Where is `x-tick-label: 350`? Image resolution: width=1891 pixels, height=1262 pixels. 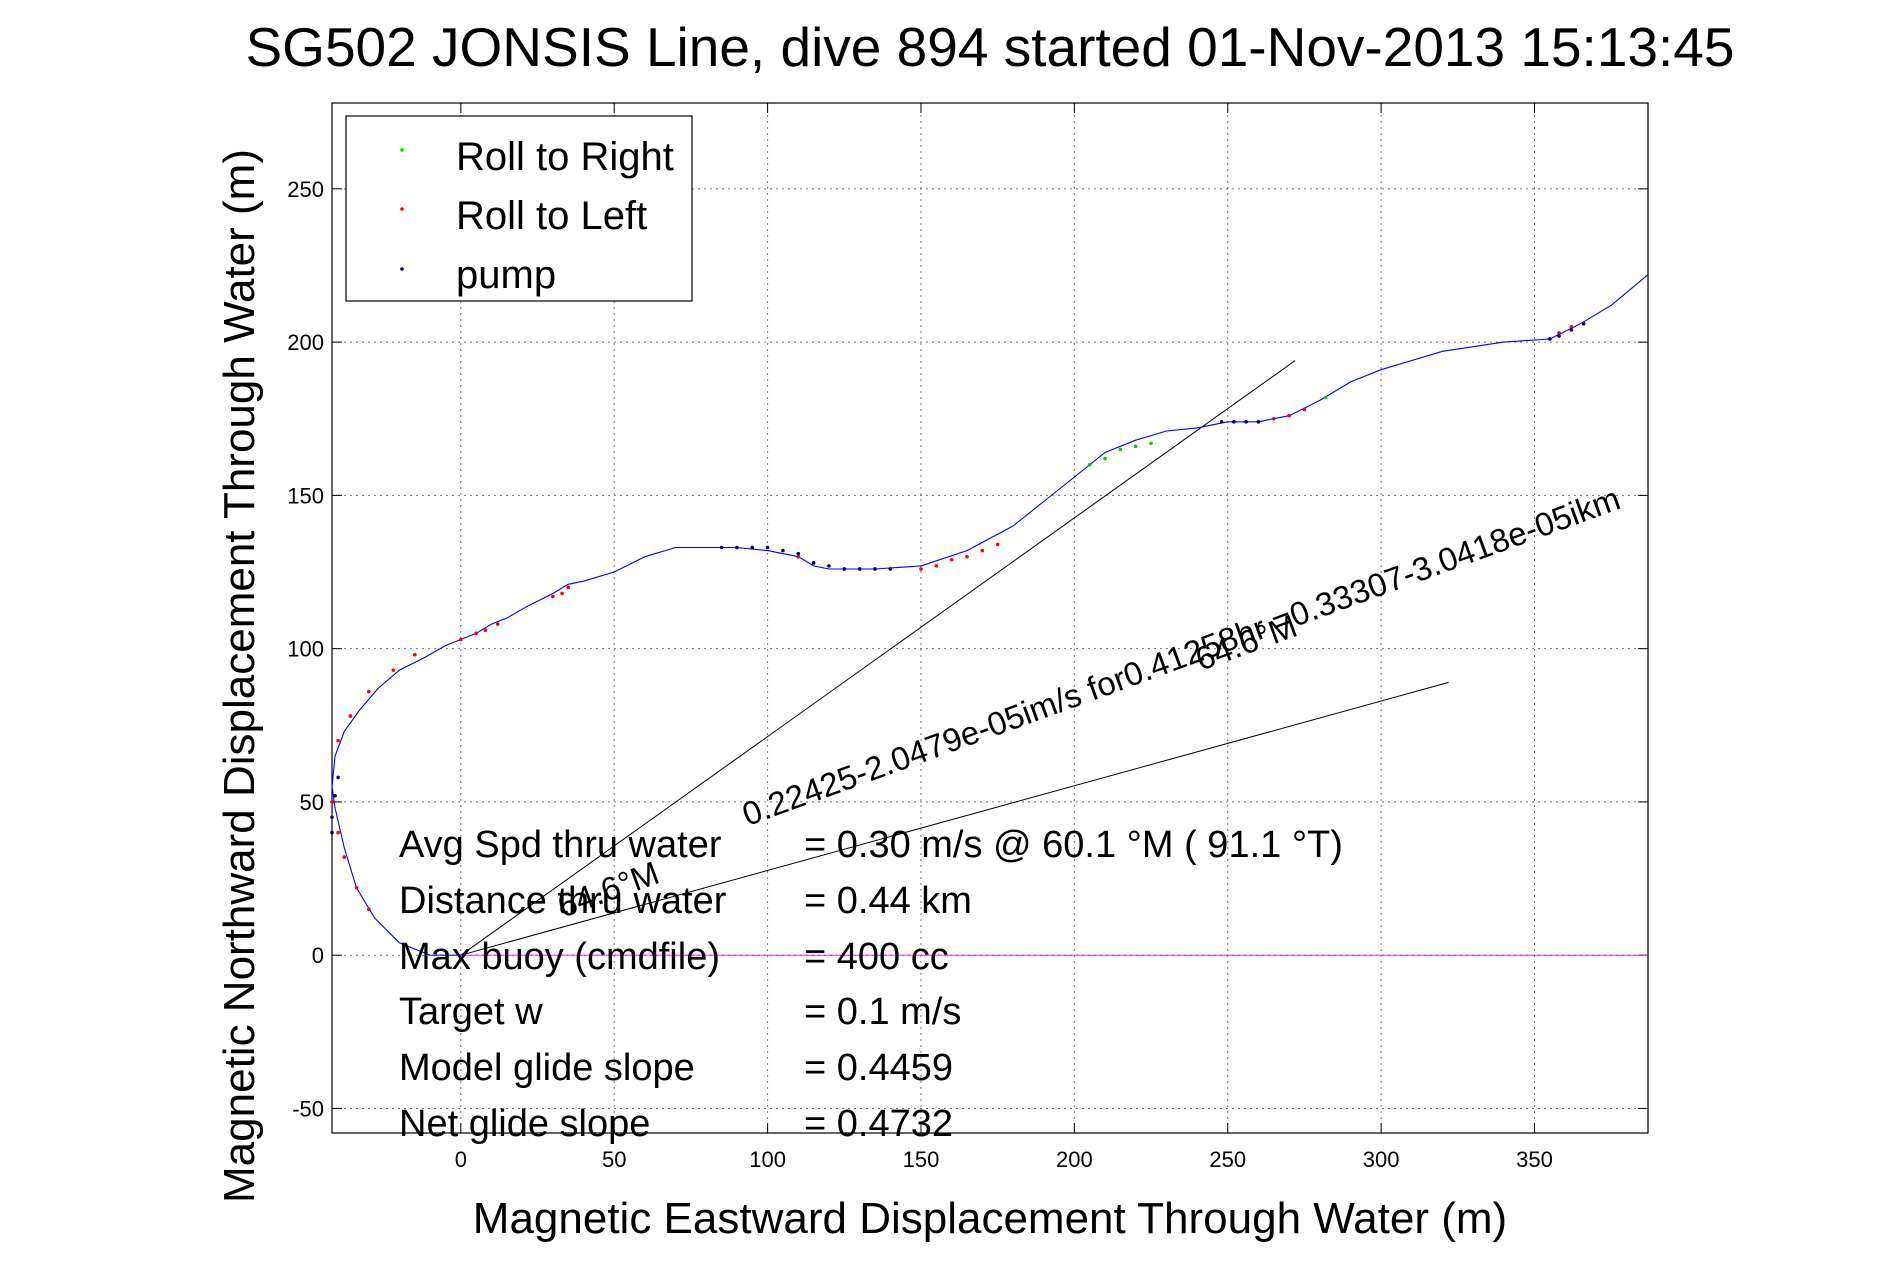
x-tick-label: 350 is located at coordinates (1534, 1159).